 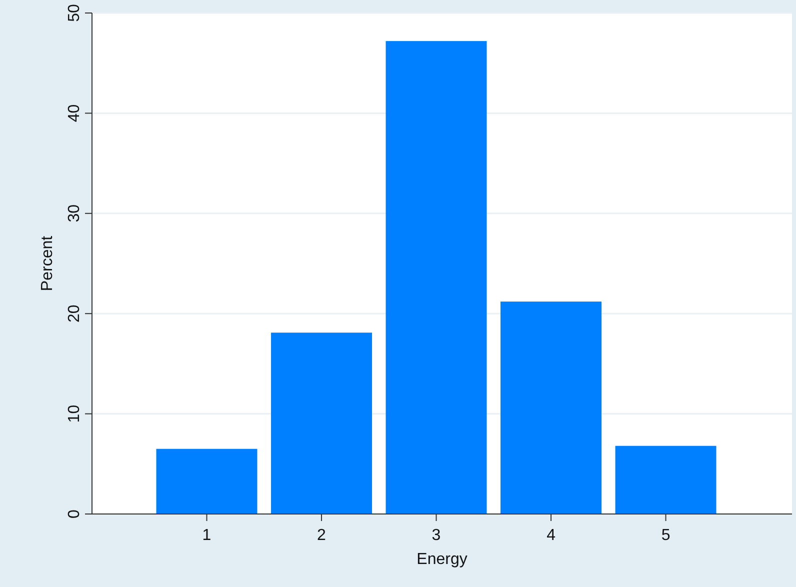 I want to click on y-axis-title: Percent, so click(x=47, y=263).